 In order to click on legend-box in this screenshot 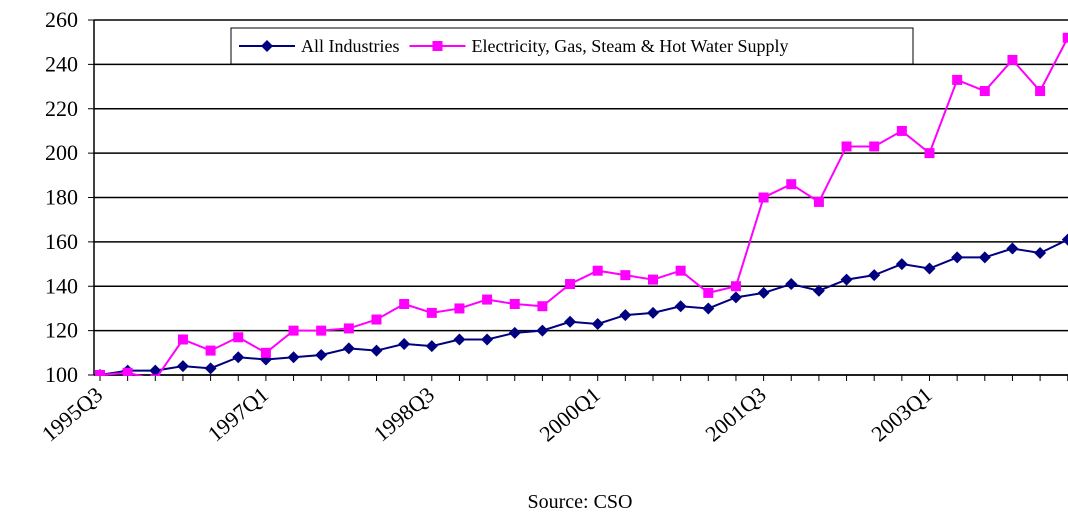, I will do `click(572, 46)`.